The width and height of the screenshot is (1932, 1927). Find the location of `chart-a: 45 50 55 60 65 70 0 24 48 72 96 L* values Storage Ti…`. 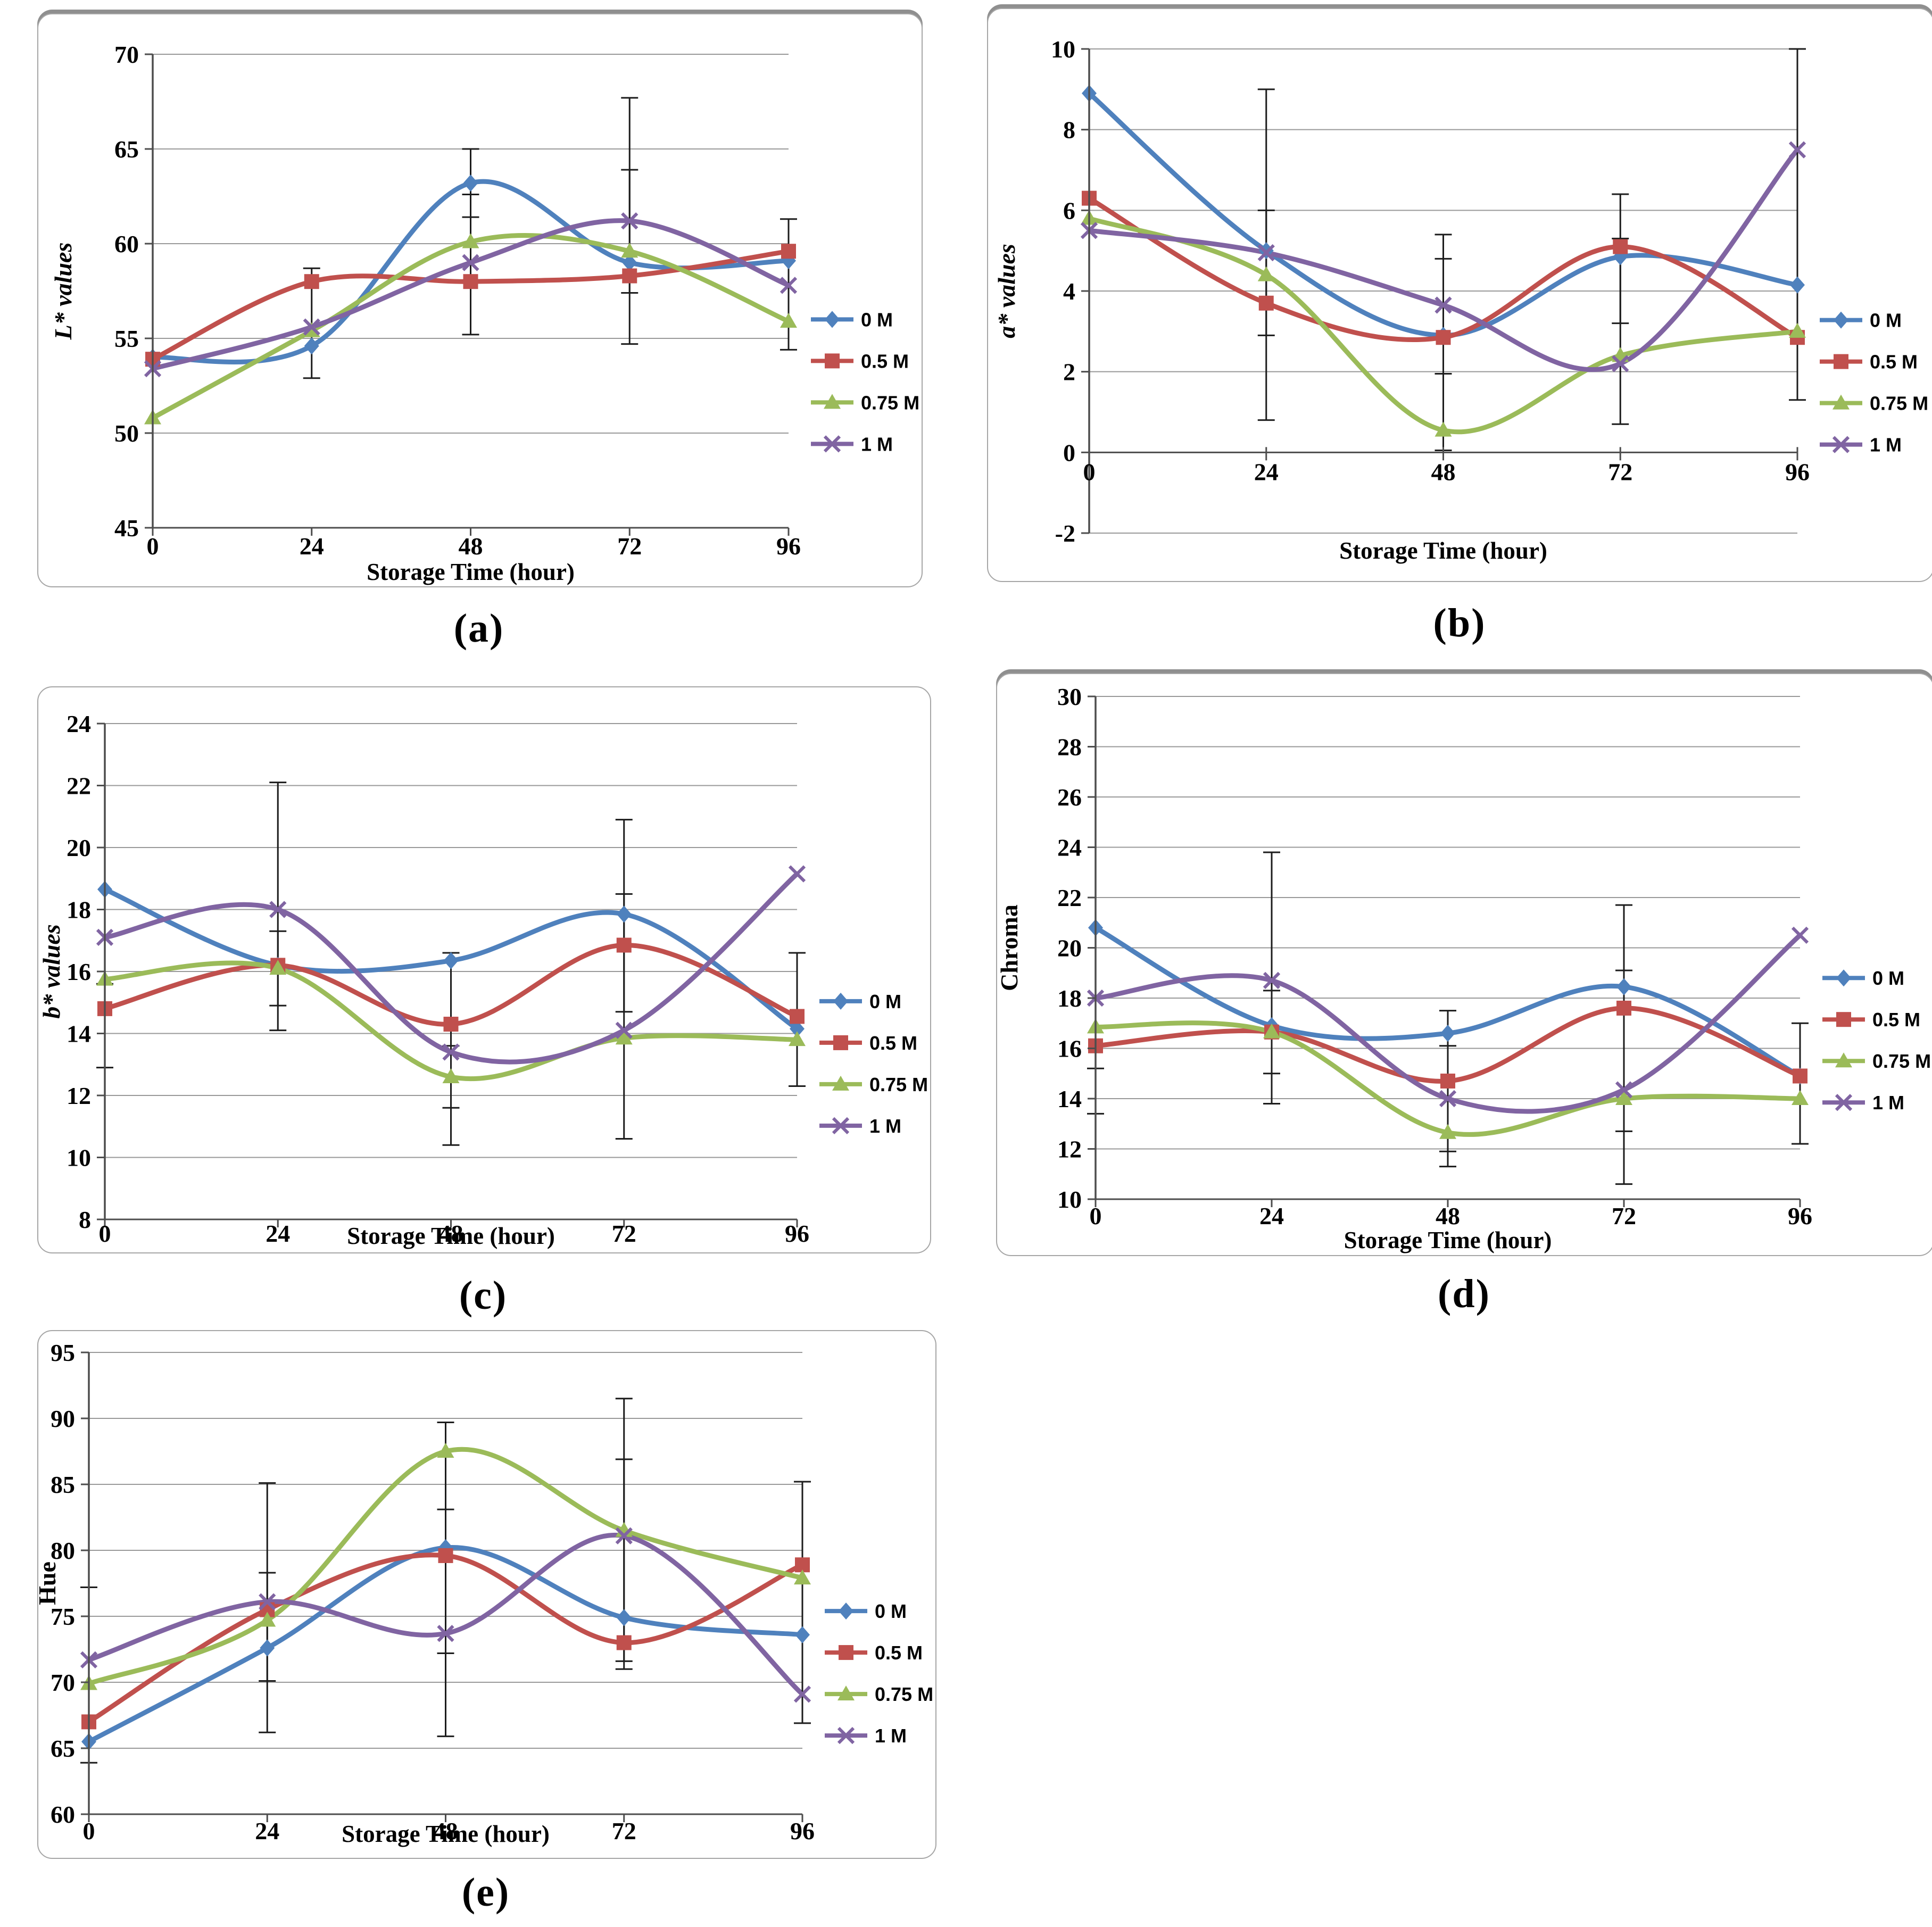

chart-a: 45 50 55 60 65 70 0 24 48 72 96 L* values Storage Ti… is located at coordinates (484, 313).